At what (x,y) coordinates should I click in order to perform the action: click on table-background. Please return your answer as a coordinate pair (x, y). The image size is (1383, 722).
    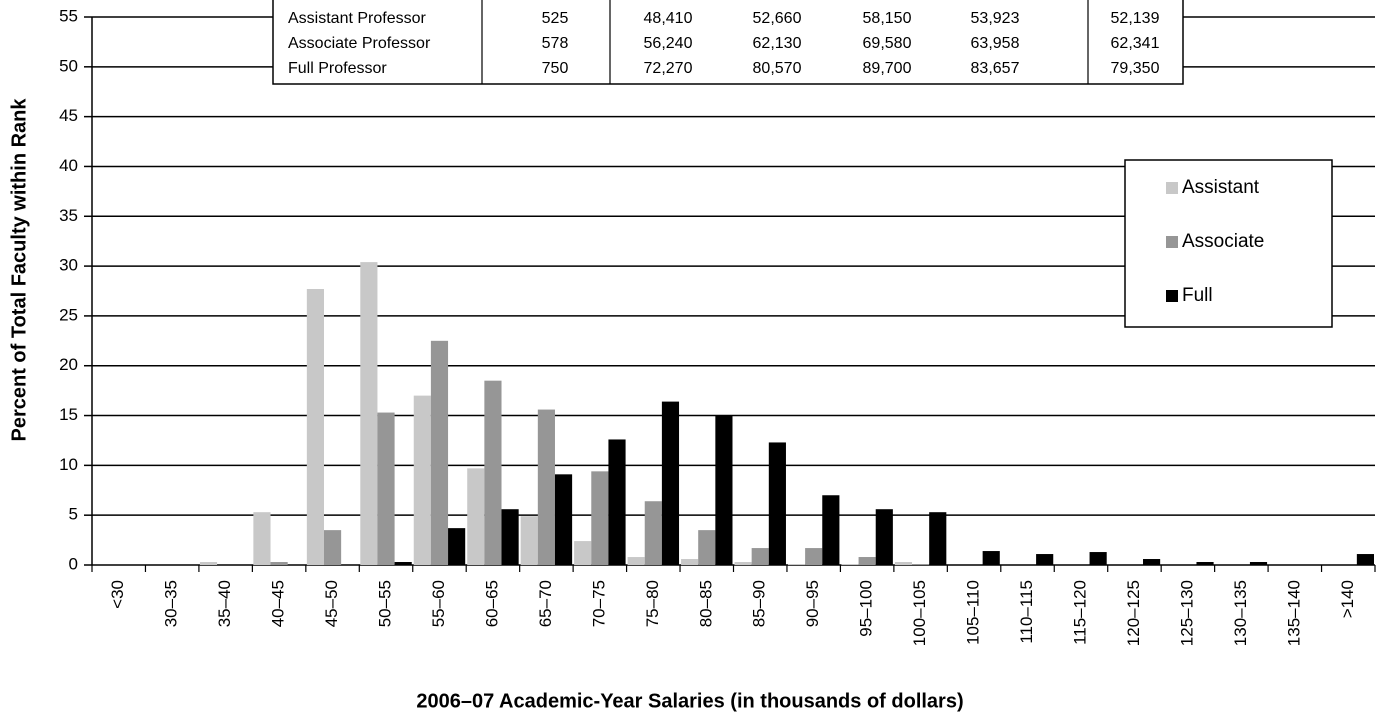
    Looking at the image, I should click on (728, 42).